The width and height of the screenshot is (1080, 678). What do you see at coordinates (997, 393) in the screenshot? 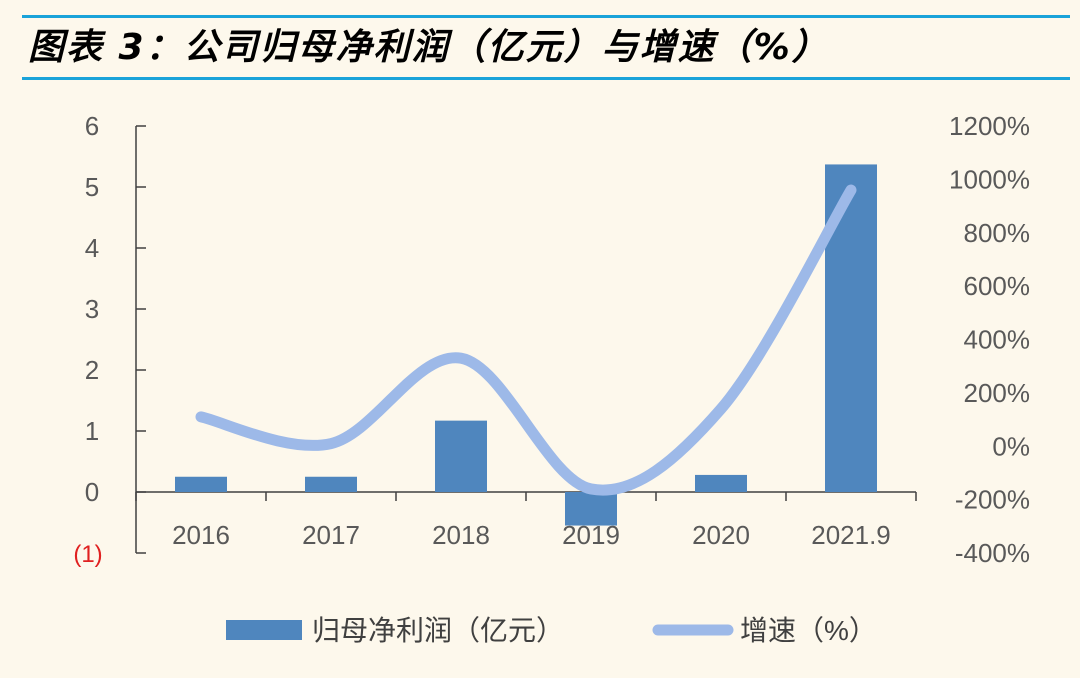
I see `right-axis-tick-label: 200%` at bounding box center [997, 393].